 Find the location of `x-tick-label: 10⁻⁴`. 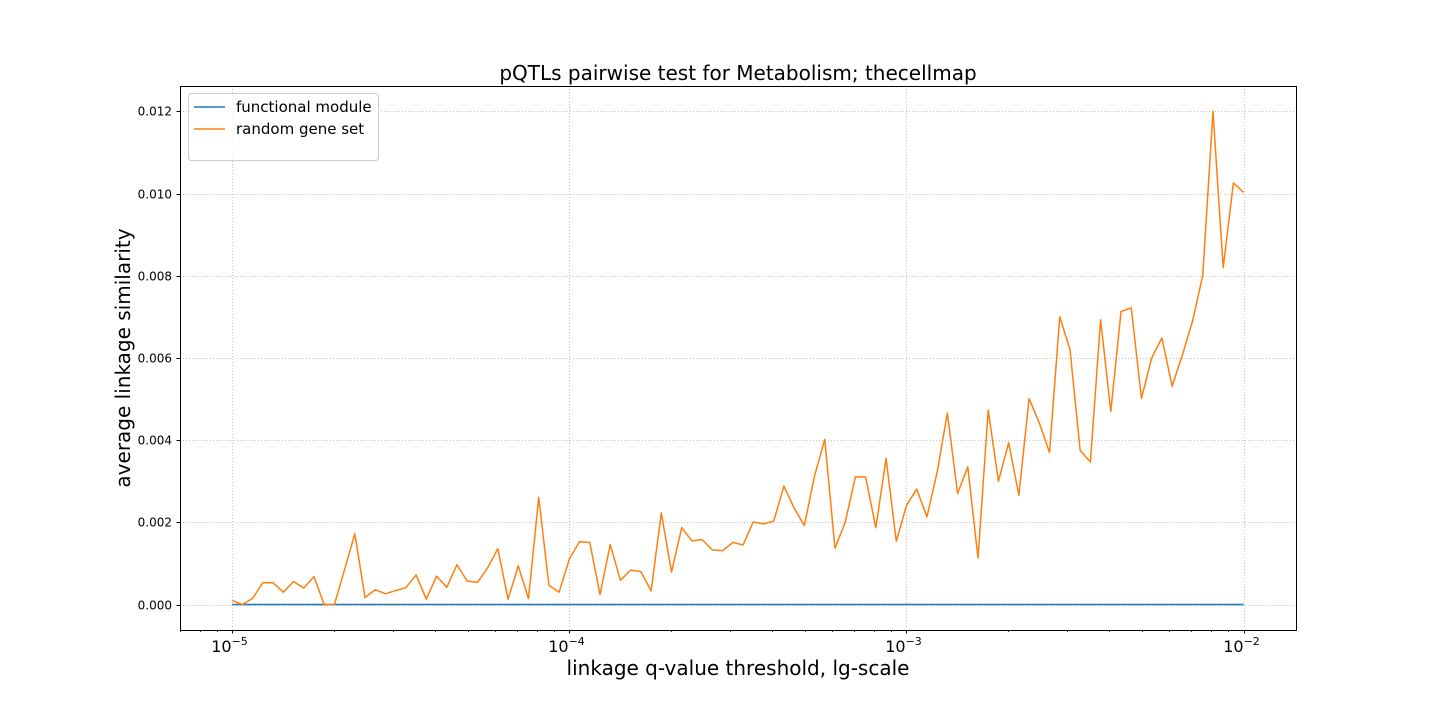

x-tick-label: 10⁻⁴ is located at coordinates (566, 645).